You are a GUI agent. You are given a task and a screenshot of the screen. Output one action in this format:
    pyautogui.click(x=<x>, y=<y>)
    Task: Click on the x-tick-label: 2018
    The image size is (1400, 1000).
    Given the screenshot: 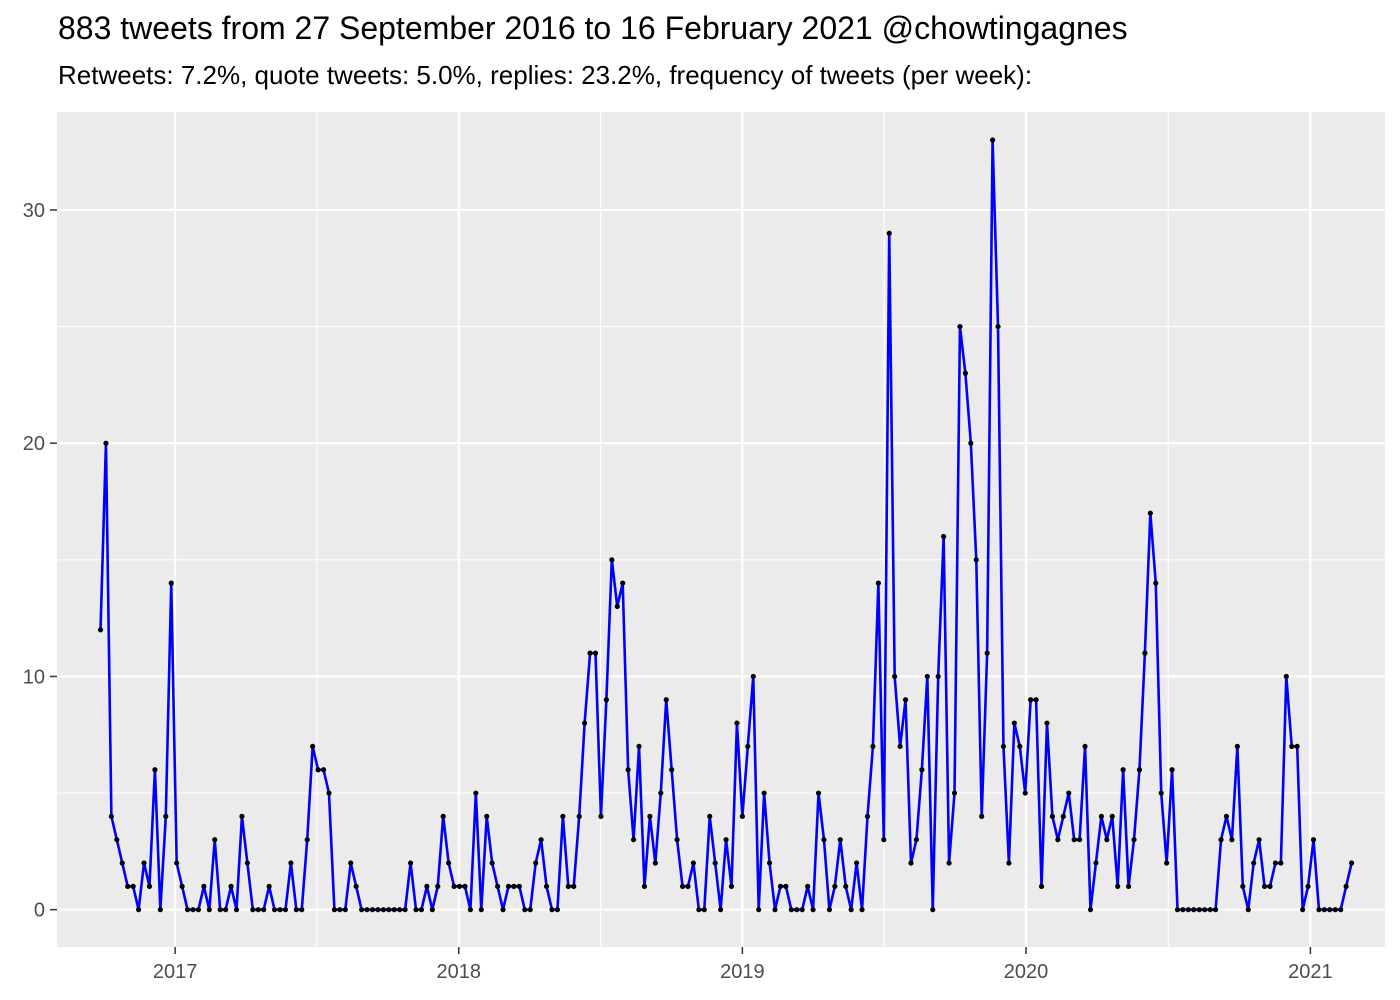 What is the action you would take?
    pyautogui.click(x=458, y=972)
    